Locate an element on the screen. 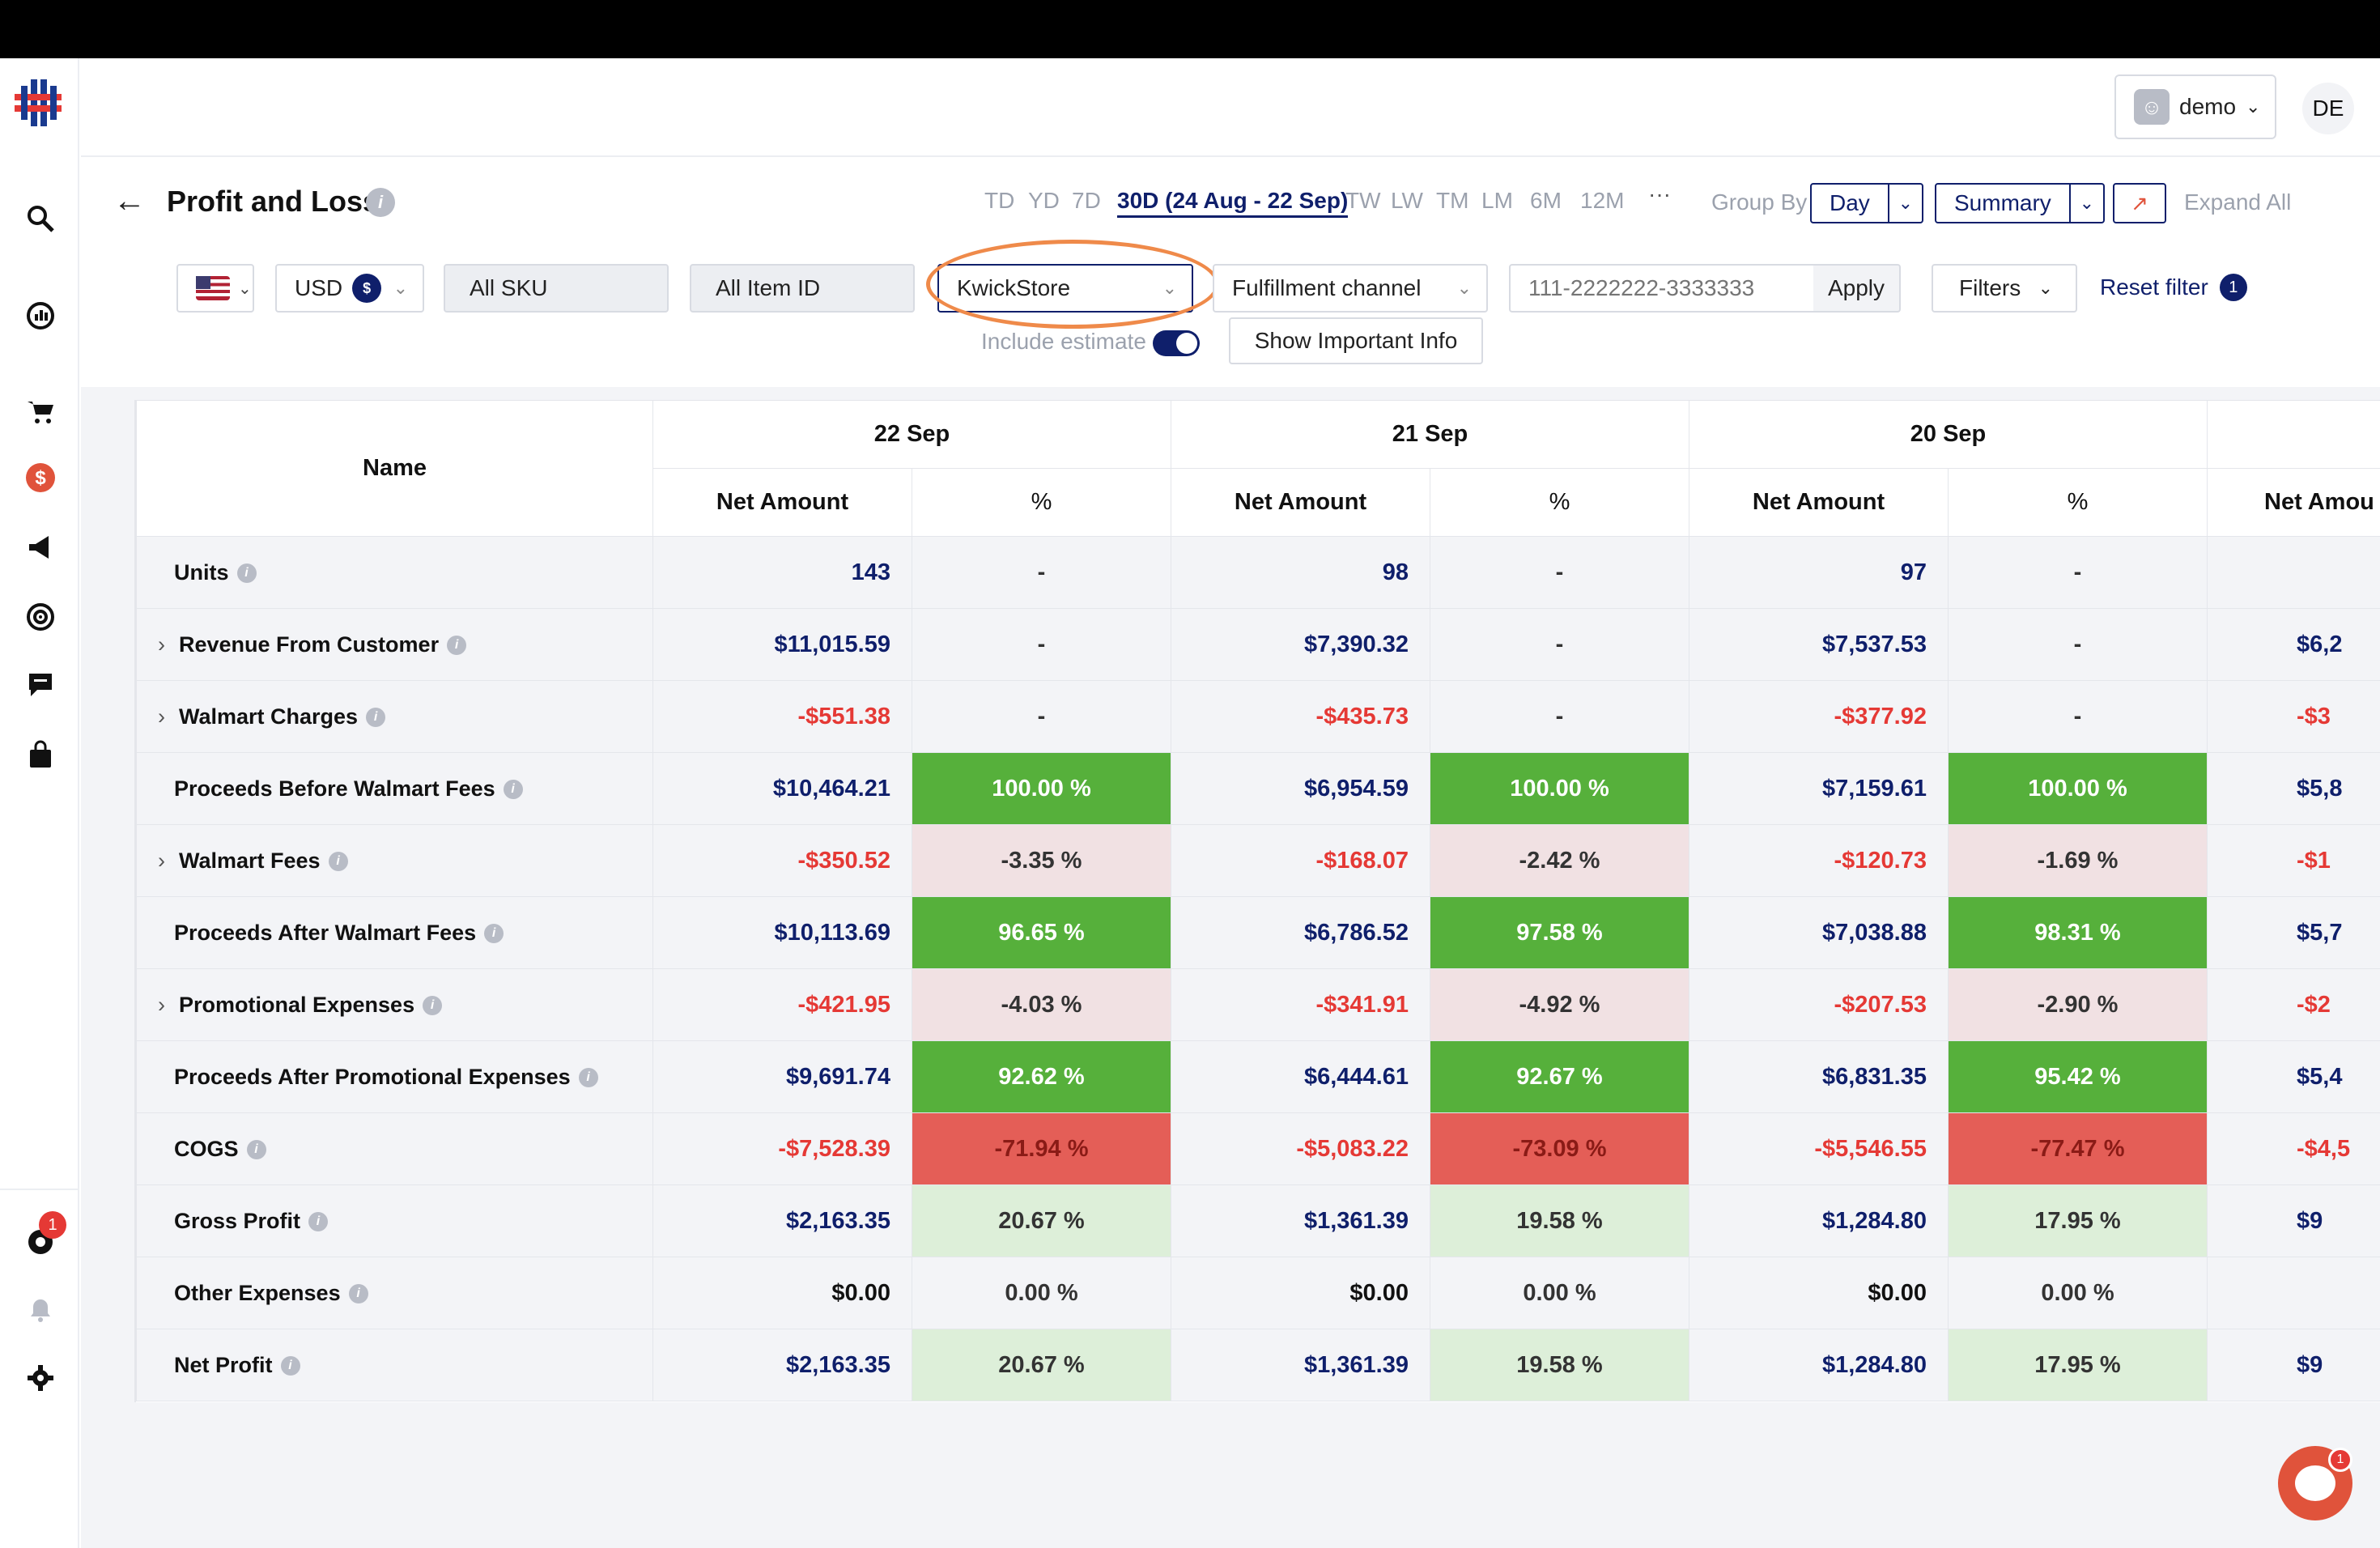 The image size is (2380, 1548). sku-select: All SKU is located at coordinates (556, 289).